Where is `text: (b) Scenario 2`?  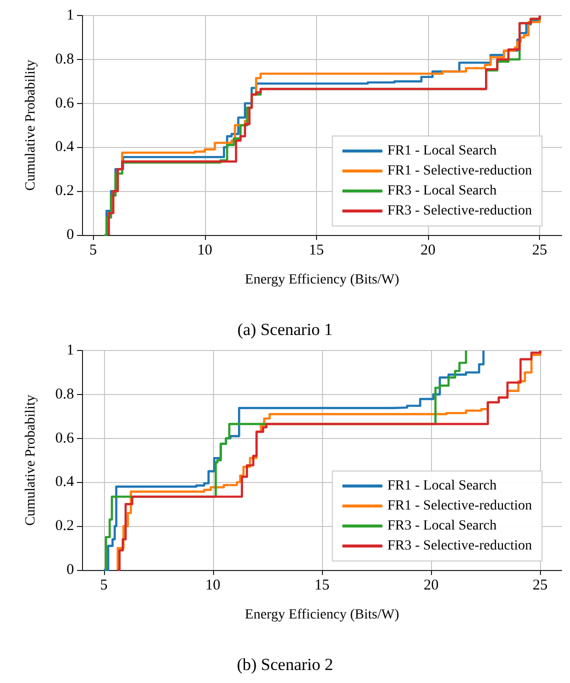 text: (b) Scenario 2 is located at coordinates (285, 664).